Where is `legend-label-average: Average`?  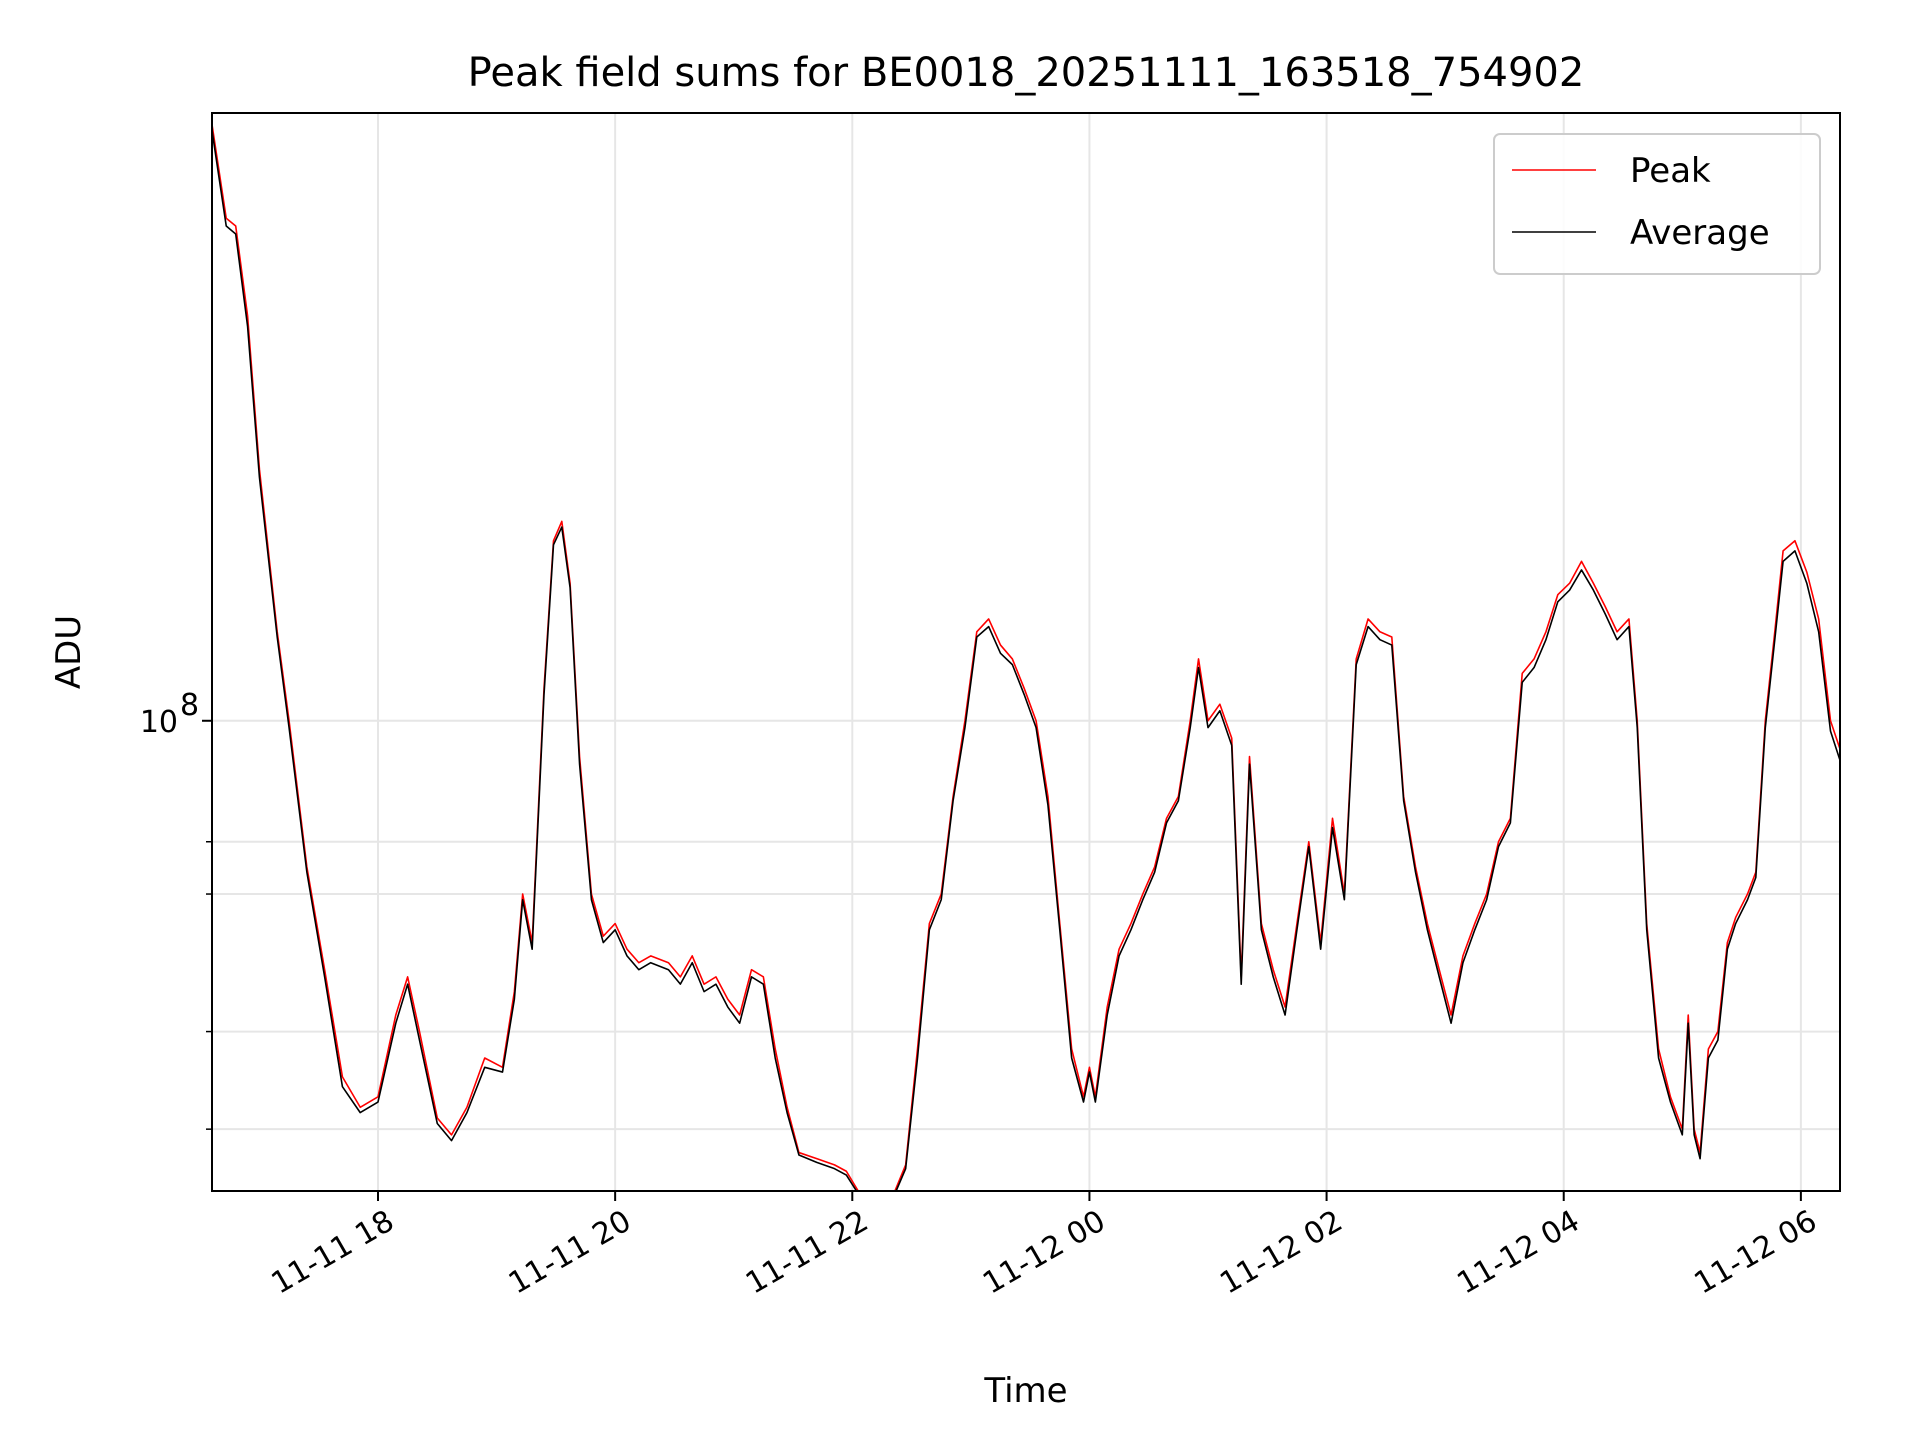 legend-label-average: Average is located at coordinates (1700, 233).